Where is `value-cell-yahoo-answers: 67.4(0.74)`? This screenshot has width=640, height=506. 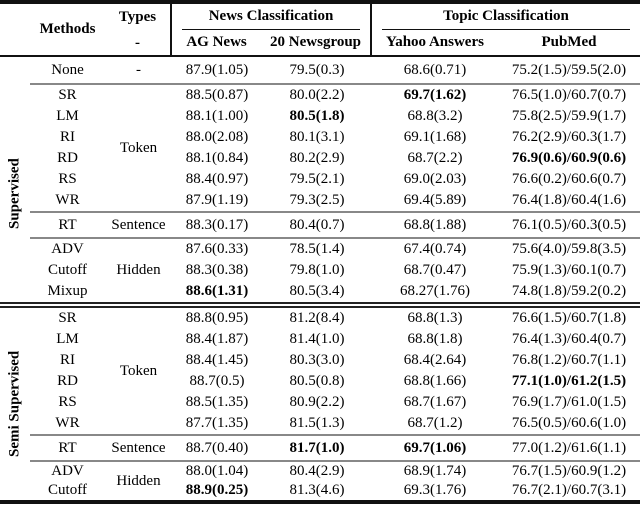 value-cell-yahoo-answers: 67.4(0.74) is located at coordinates (435, 249).